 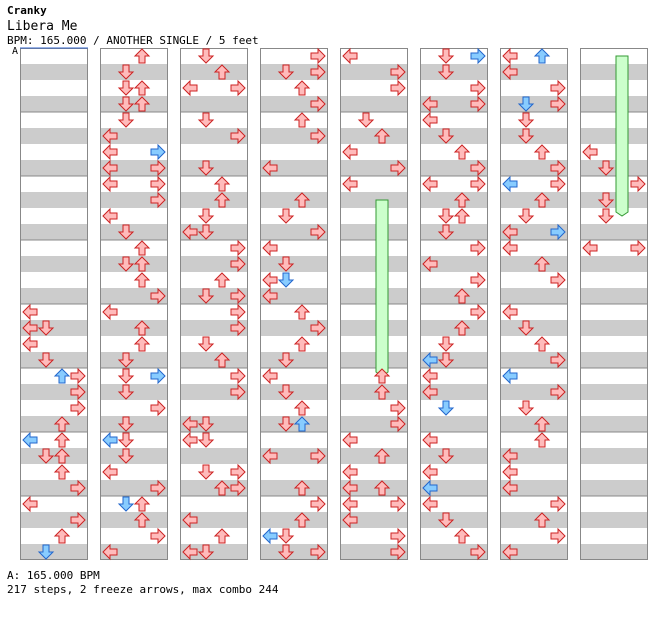 What do you see at coordinates (133, 40) in the screenshot?
I see `chart-meta: BPM: 165.000 / ANOTHER SINGLE / 5 feet` at bounding box center [133, 40].